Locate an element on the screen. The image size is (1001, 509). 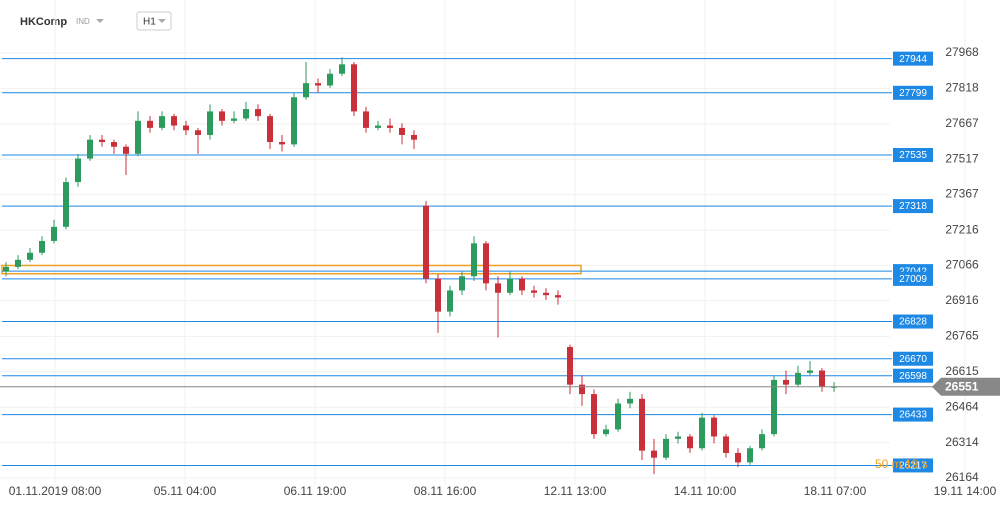
zone is located at coordinates (291, 269).